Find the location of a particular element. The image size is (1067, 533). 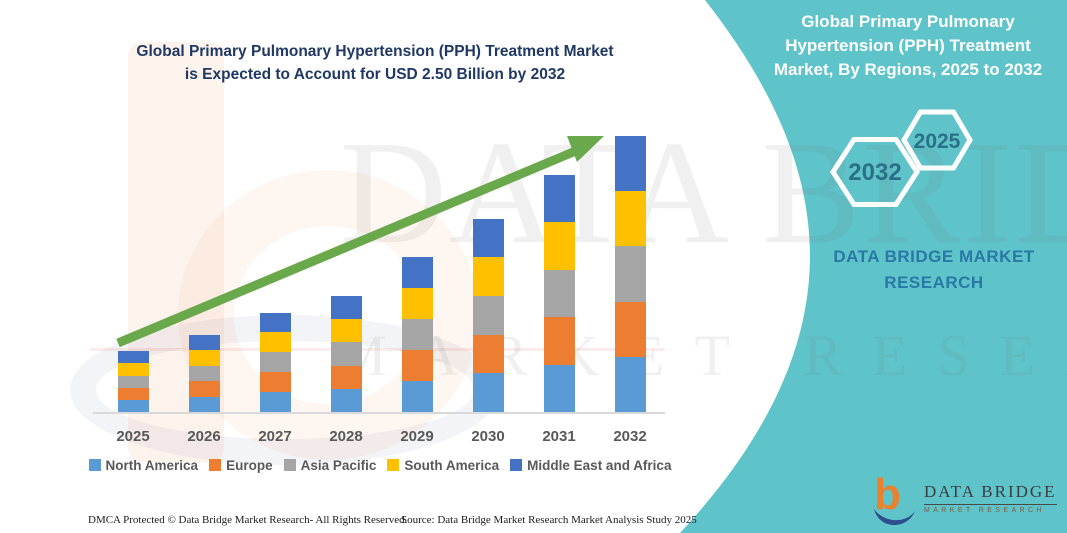

legend-item-middle-east-and-africa: Middle East and Africa is located at coordinates (590, 465).